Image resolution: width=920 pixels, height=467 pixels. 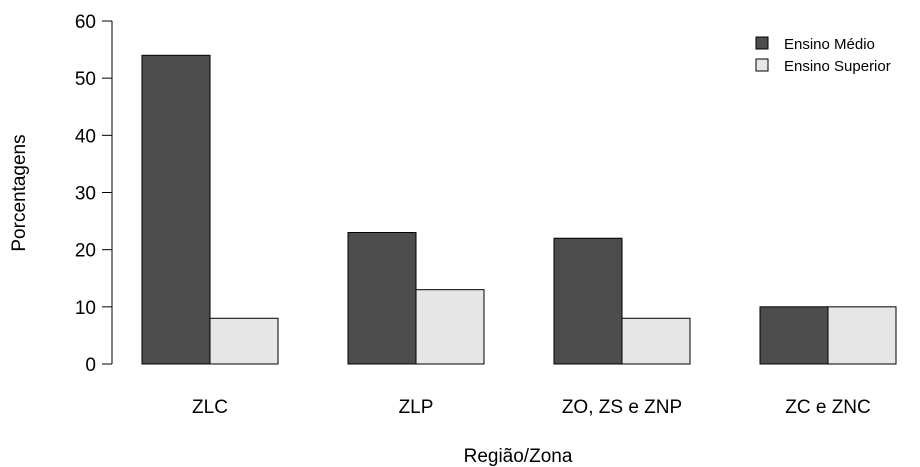 What do you see at coordinates (85, 308) in the screenshot?
I see `y-tick-label: 10` at bounding box center [85, 308].